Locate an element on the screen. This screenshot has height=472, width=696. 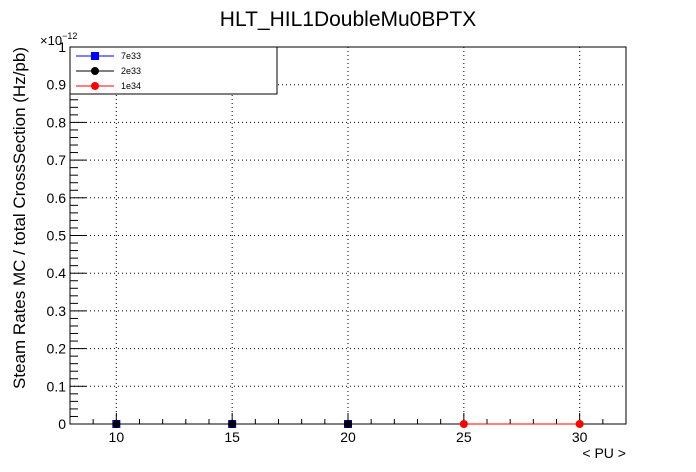
legend-label-1e34: 1e34 is located at coordinates (131, 86).